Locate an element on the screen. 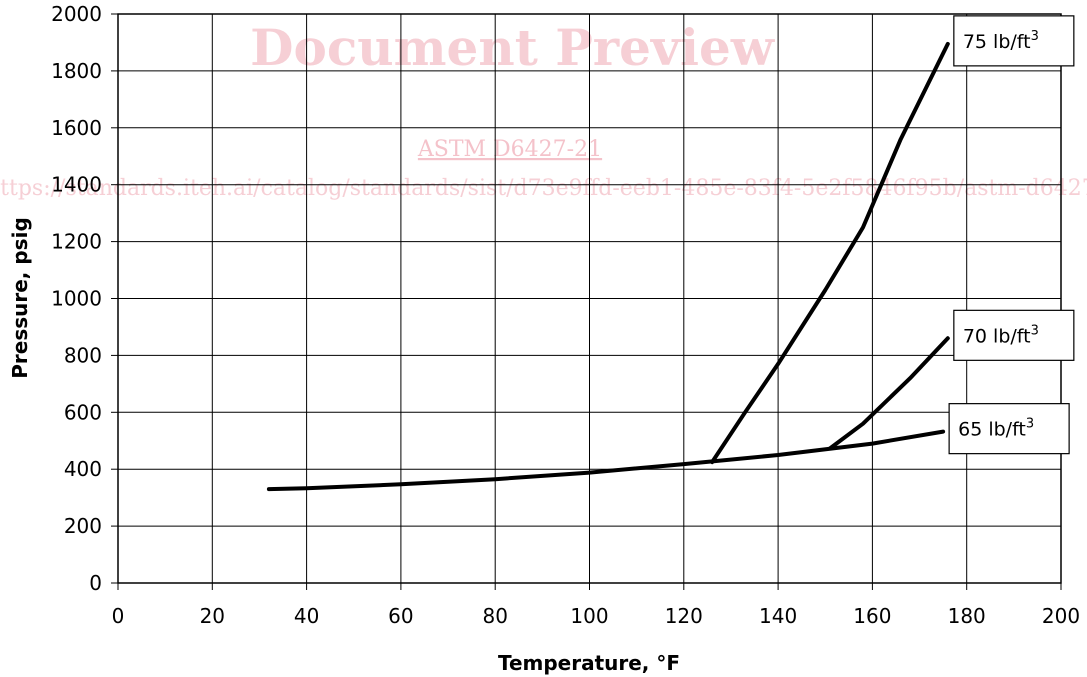  y-tick-label: 600 is located at coordinates (83, 412).